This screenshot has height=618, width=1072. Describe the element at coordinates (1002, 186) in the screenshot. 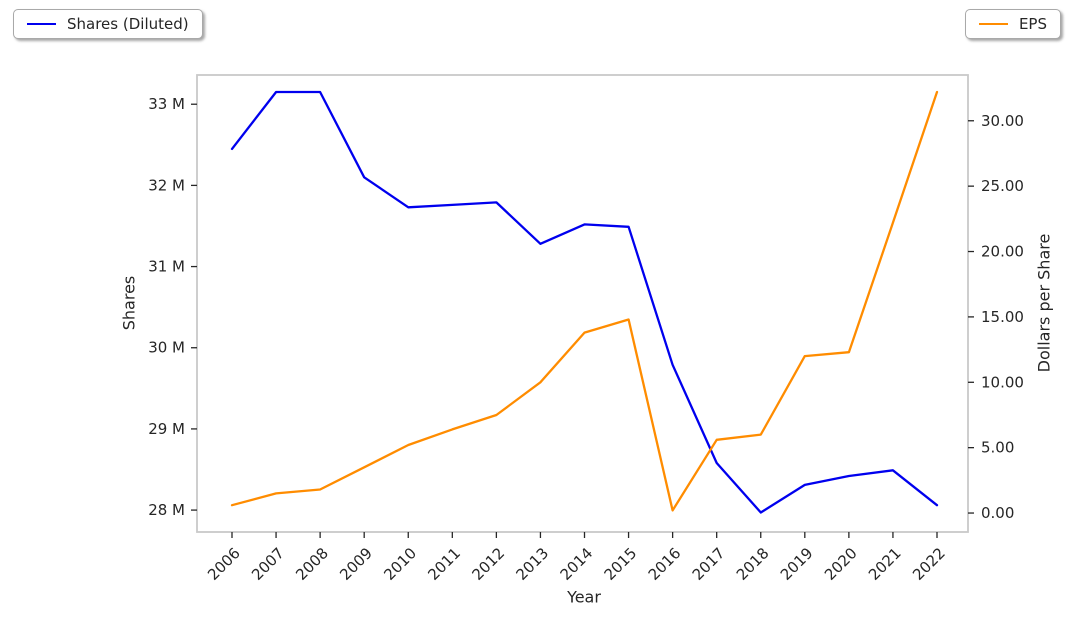

I see `right-tick-label: 25.00` at that location.